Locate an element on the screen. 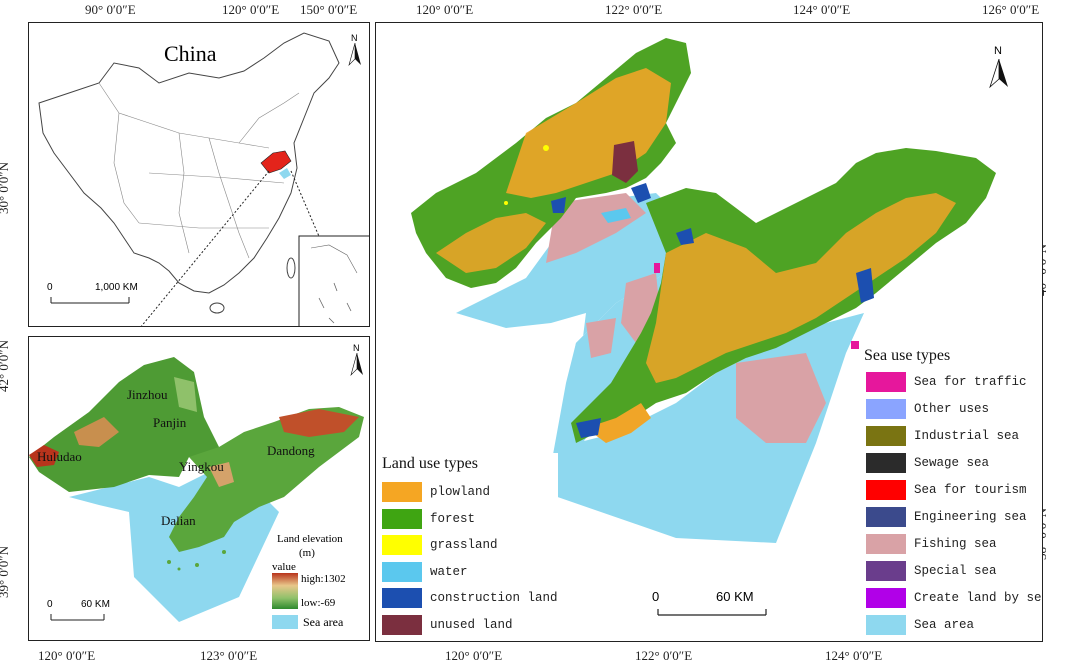 The width and height of the screenshot is (1065, 665). land-use-legend-label: construction land is located at coordinates (494, 598).